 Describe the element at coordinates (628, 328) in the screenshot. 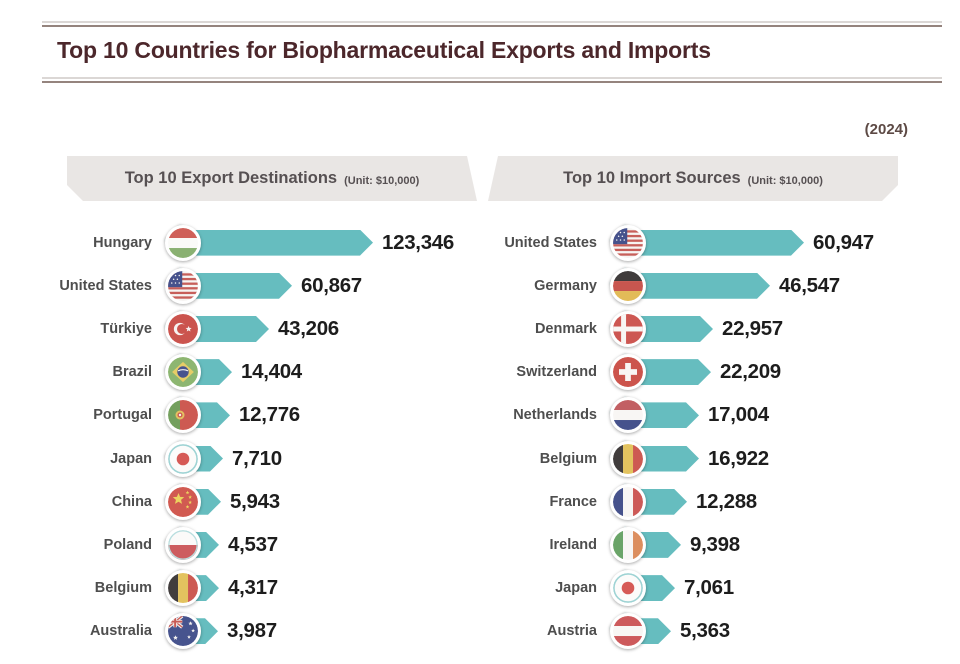

I see `flag-icon-denmark` at that location.